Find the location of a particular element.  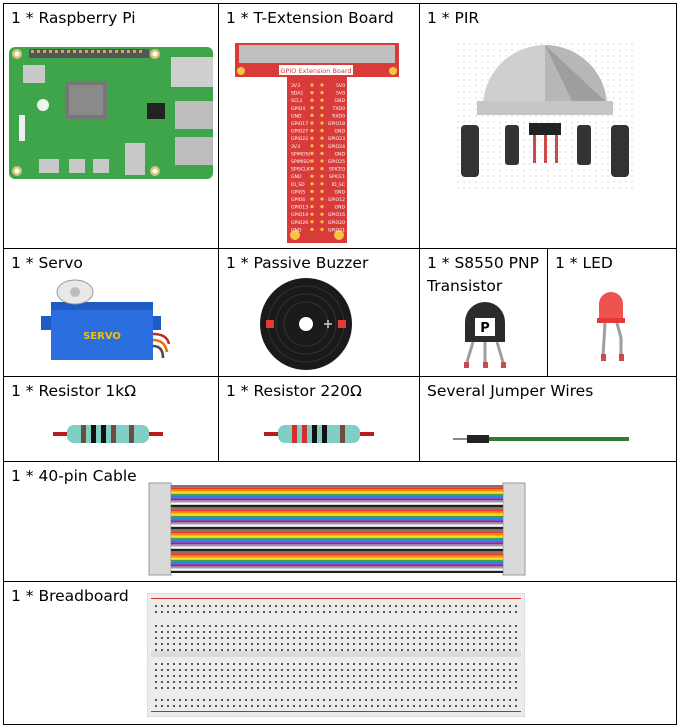

pin-label-right: GPIO18 is located at coordinates (336, 124).